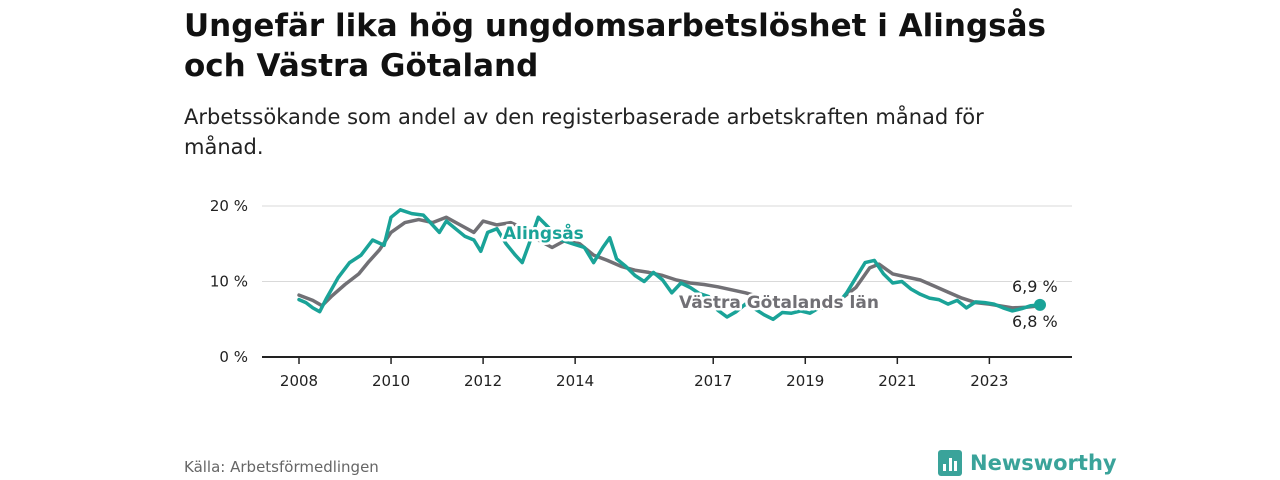  I want to click on series-line-alingsas, so click(669, 265).